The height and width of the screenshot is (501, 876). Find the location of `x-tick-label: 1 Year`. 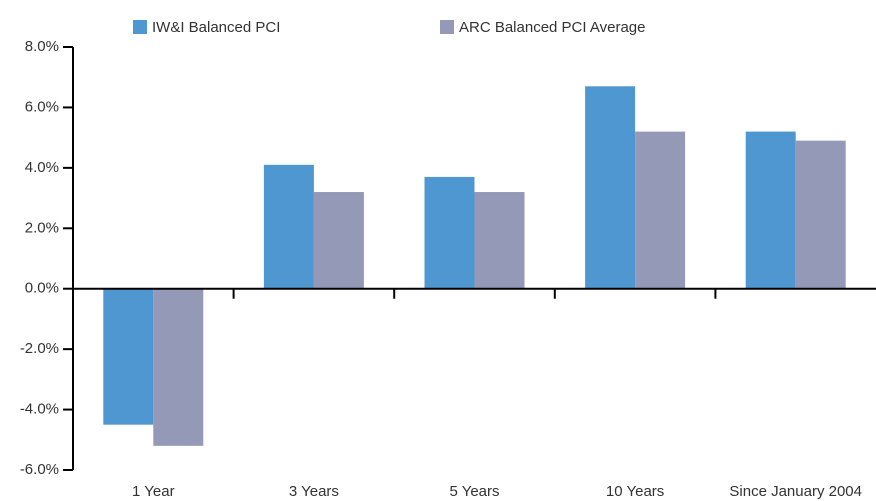

x-tick-label: 1 Year is located at coordinates (153, 491).